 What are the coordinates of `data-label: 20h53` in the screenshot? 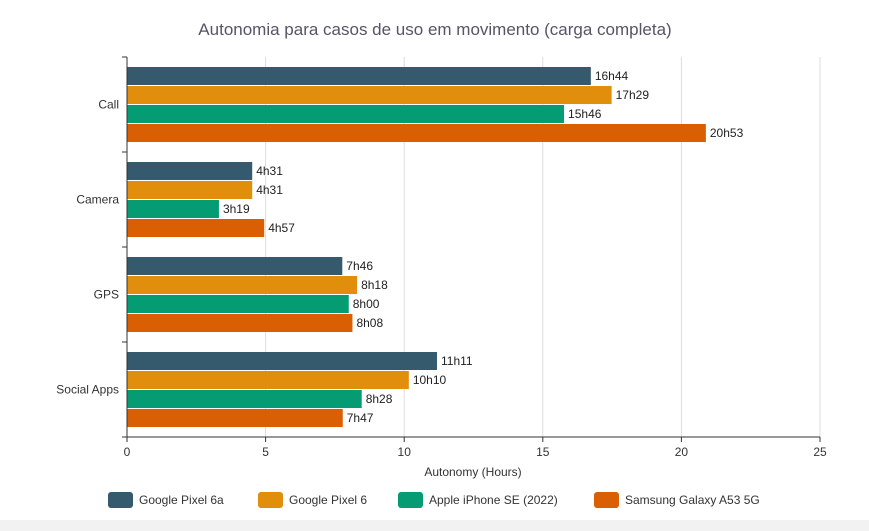 It's located at (727, 133).